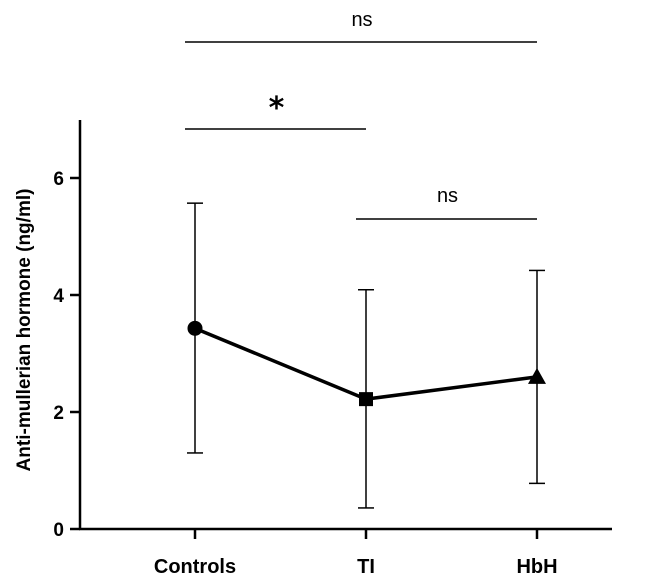 Image resolution: width=662 pixels, height=588 pixels. I want to click on marker-circle, so click(195, 328).